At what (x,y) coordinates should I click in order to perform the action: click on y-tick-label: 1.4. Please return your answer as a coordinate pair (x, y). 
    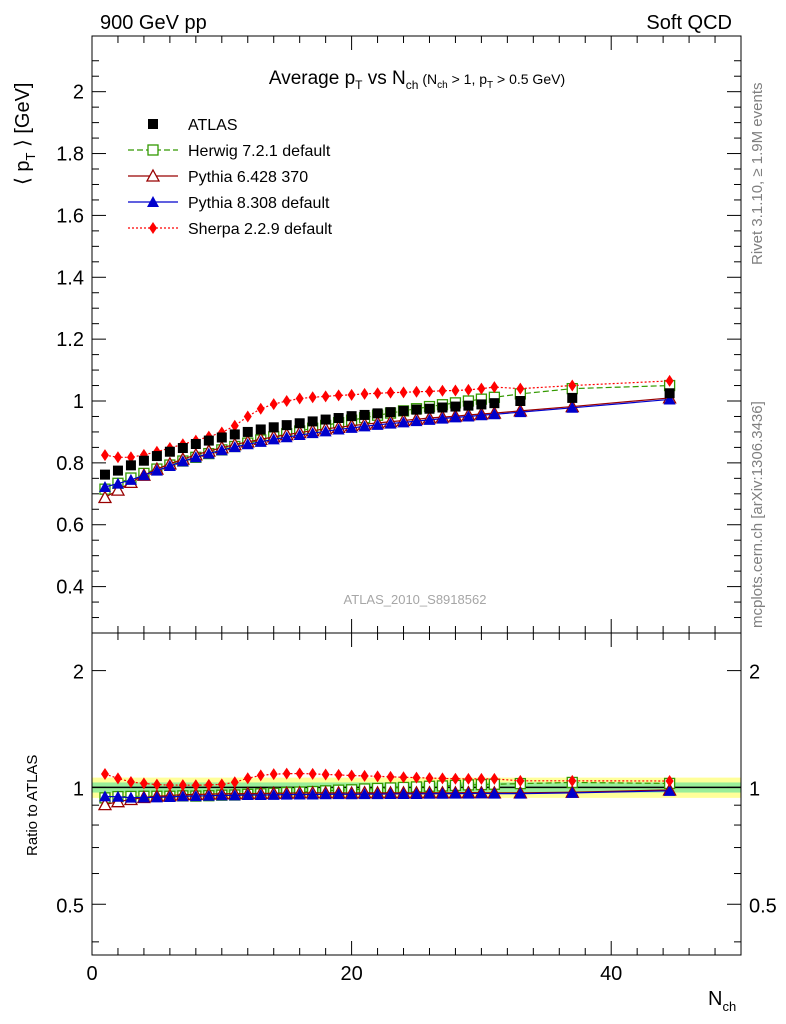
    Looking at the image, I should click on (70, 278).